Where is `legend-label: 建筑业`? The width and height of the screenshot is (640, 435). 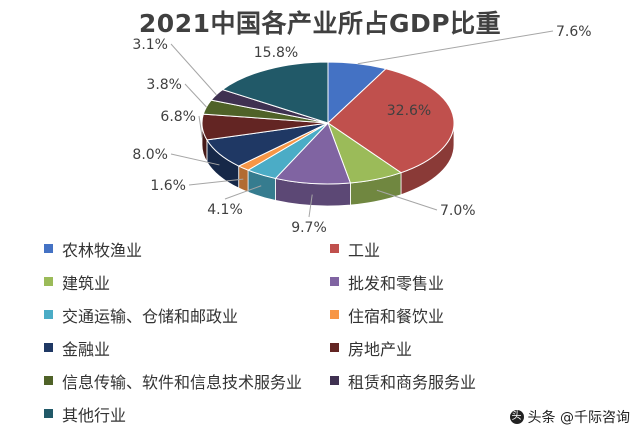 legend-label: 建筑业 is located at coordinates (86, 283).